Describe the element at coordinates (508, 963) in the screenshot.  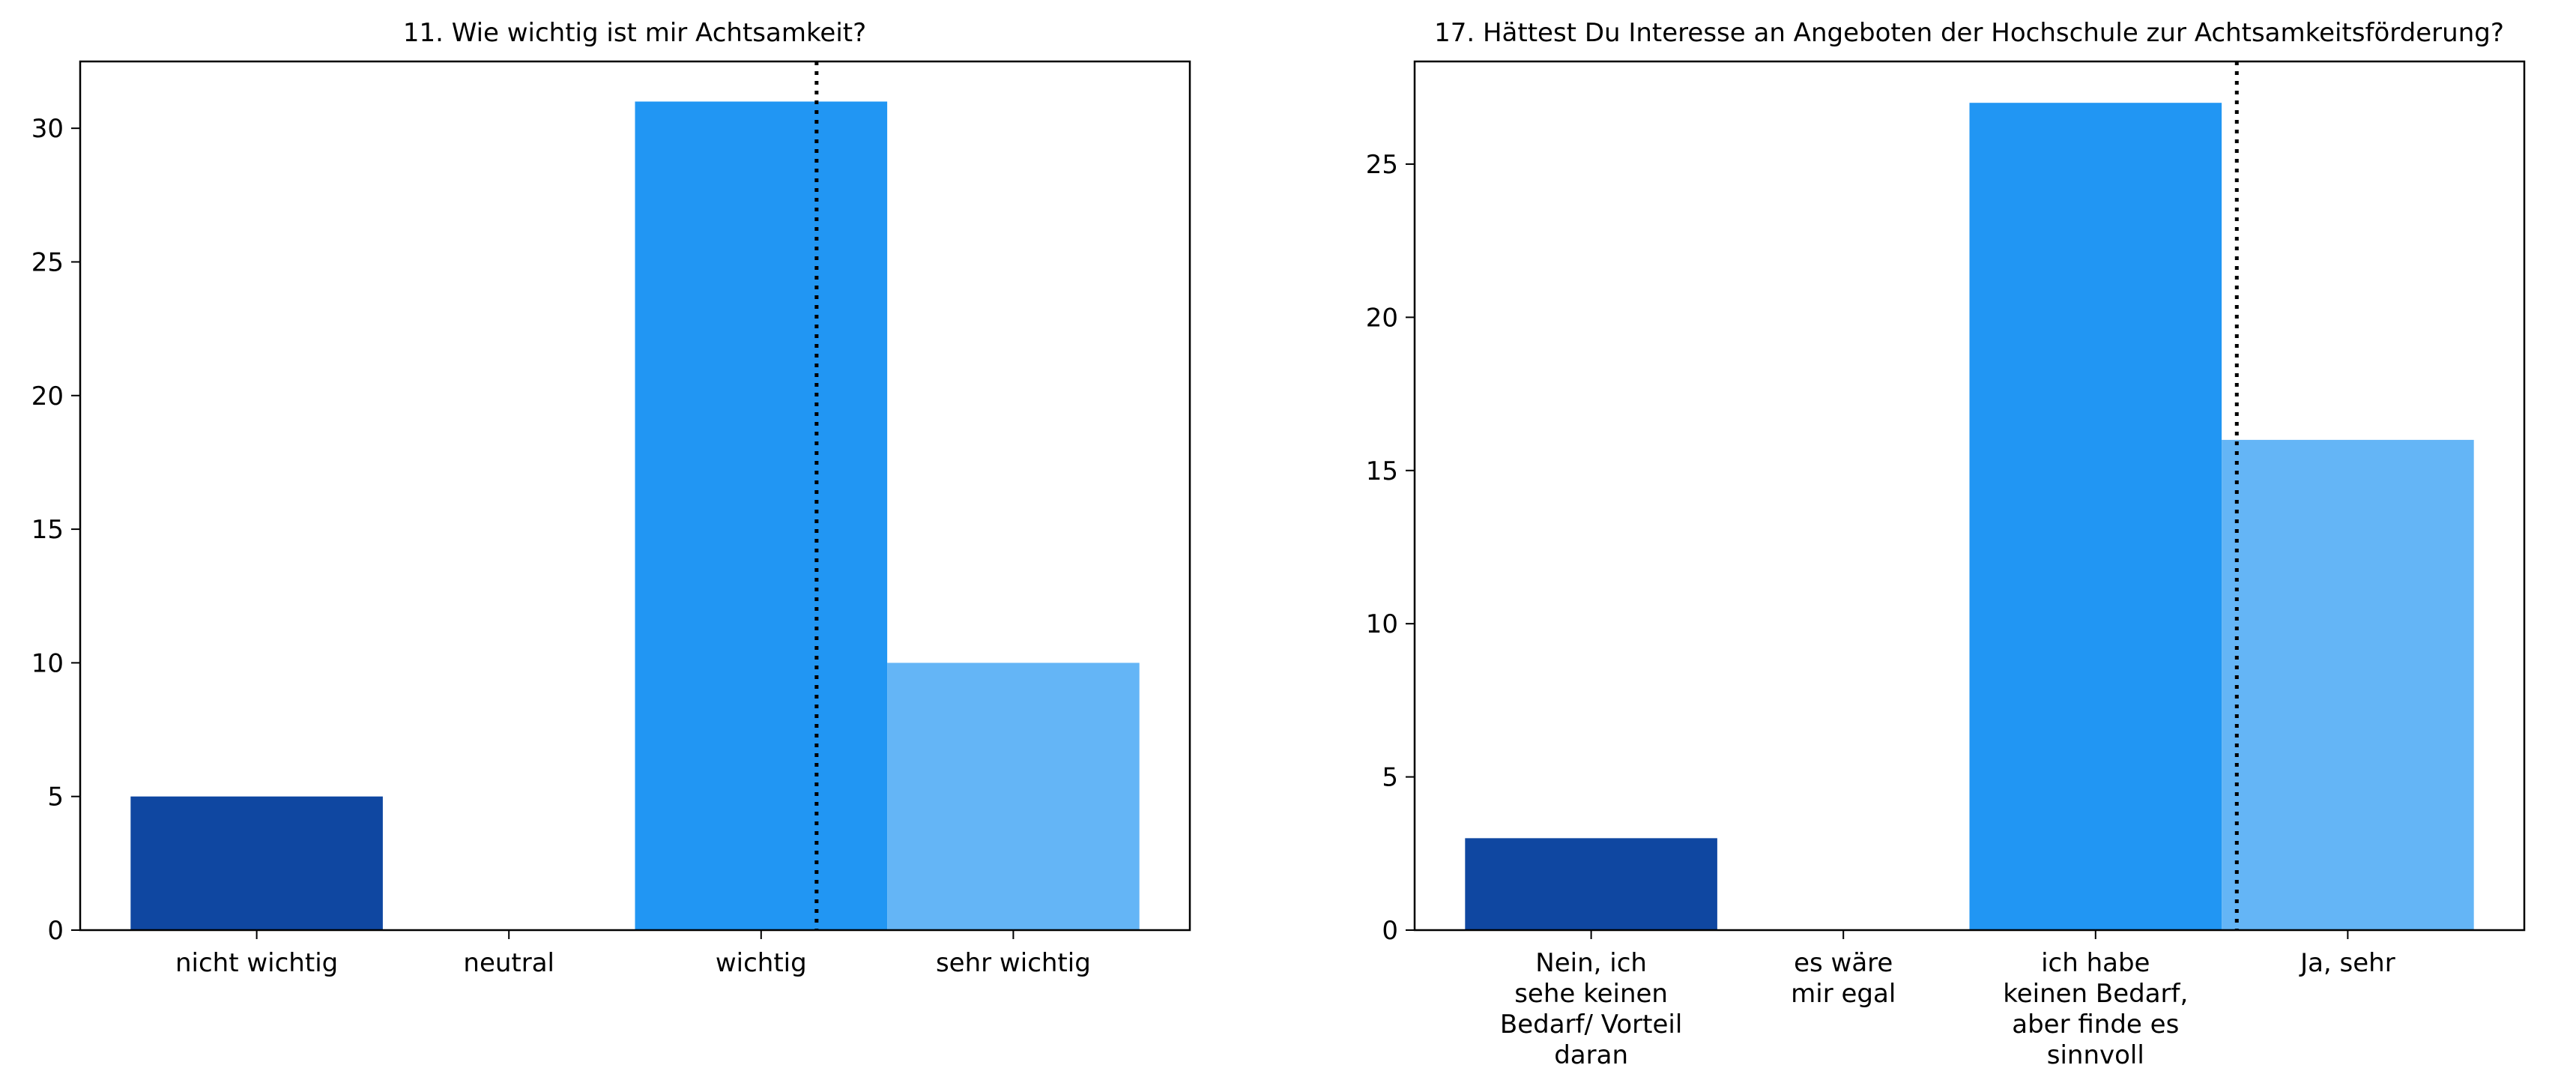
I see `x-tick-label: neutral` at that location.